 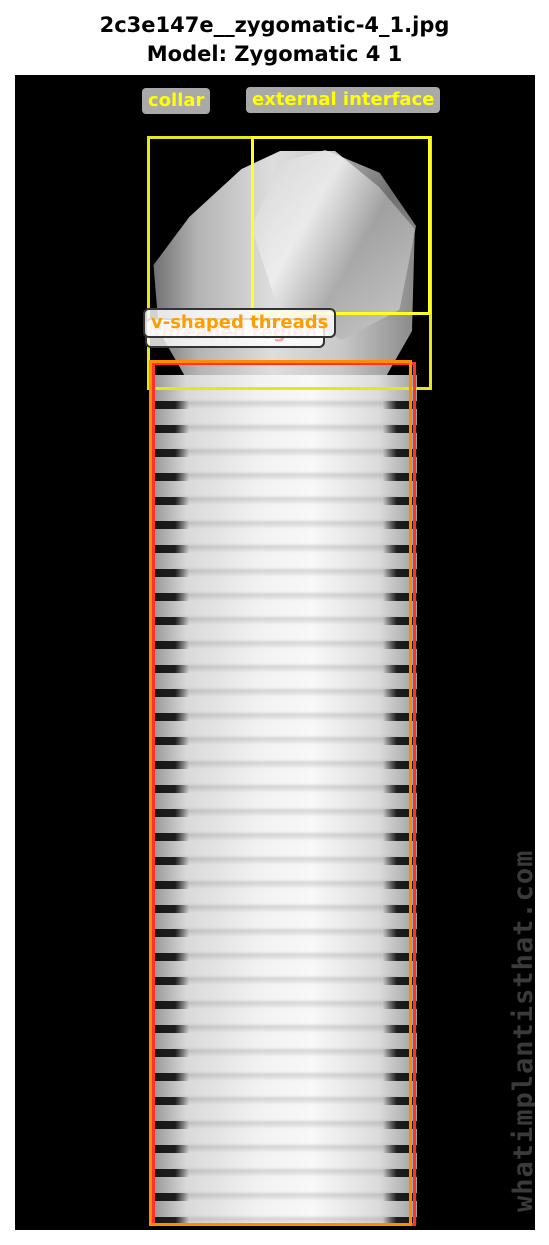 What do you see at coordinates (343, 100) in the screenshot?
I see `annotation-label-external-interface: external interface` at bounding box center [343, 100].